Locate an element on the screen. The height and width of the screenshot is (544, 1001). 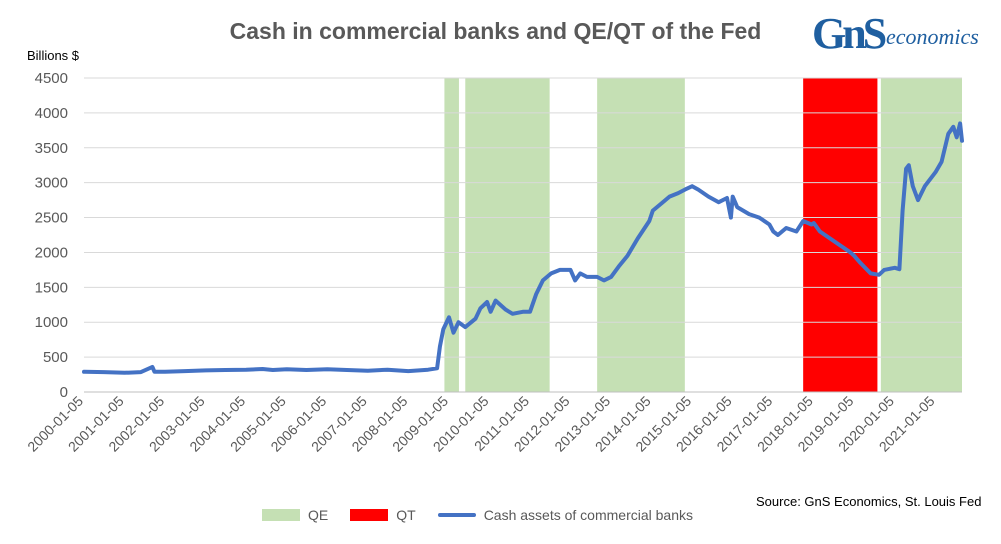
gns-logo-text: economics is located at coordinates (932, 36).